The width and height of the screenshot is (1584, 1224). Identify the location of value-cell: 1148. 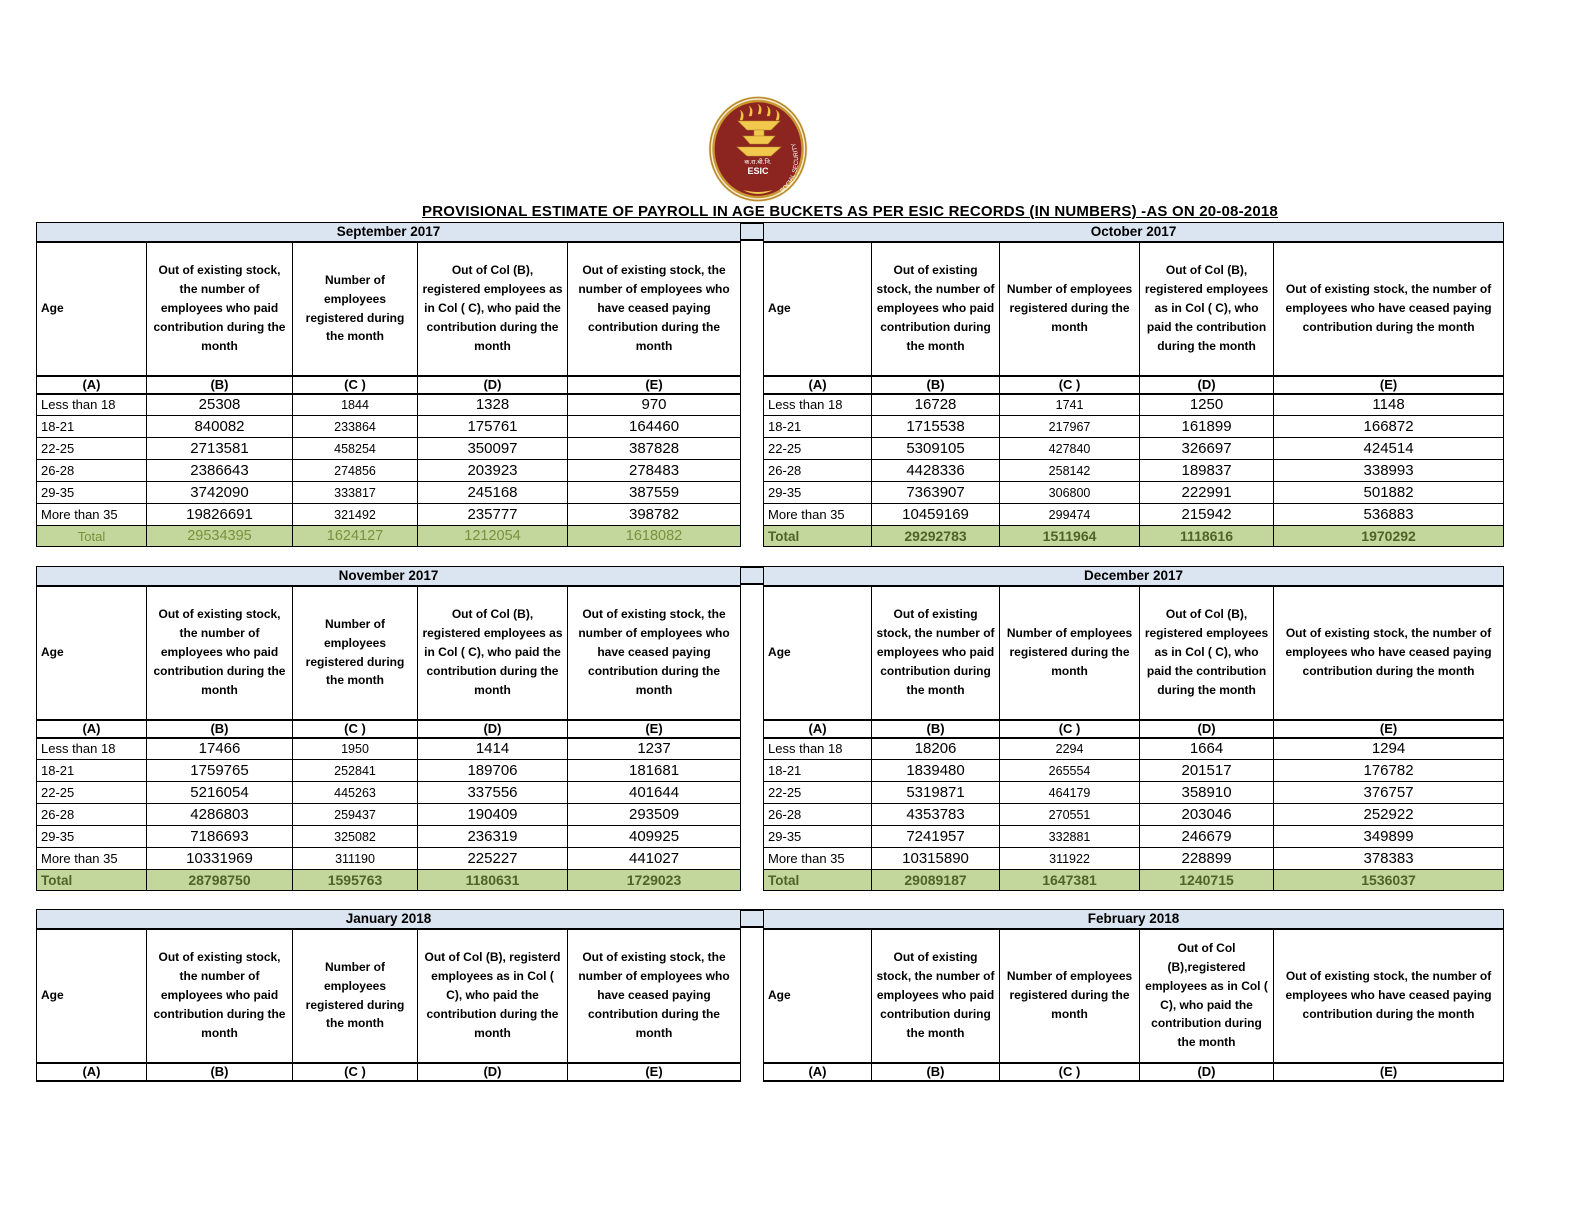
(1389, 404).